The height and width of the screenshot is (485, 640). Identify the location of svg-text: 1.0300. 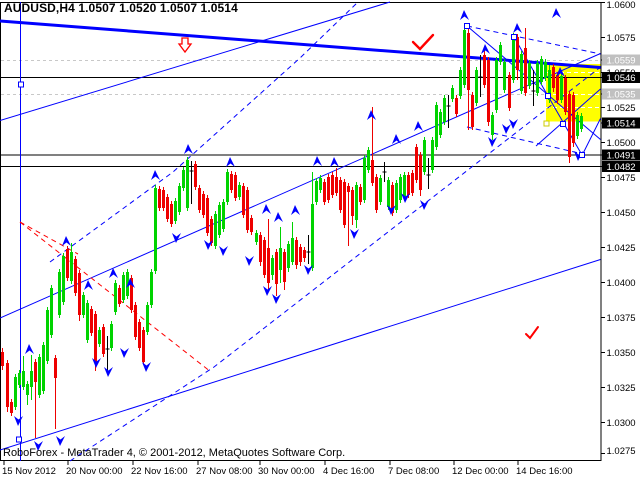
(621, 423).